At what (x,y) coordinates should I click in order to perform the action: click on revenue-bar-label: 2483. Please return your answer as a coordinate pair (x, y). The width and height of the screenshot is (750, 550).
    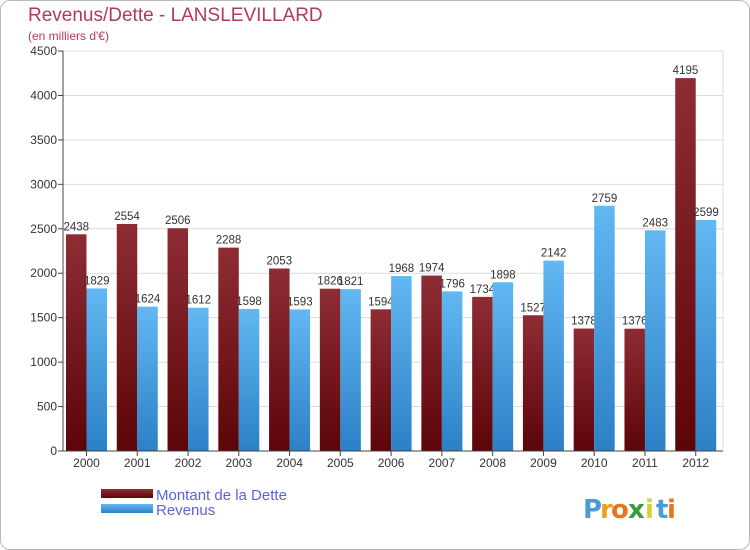
    Looking at the image, I should click on (655, 223).